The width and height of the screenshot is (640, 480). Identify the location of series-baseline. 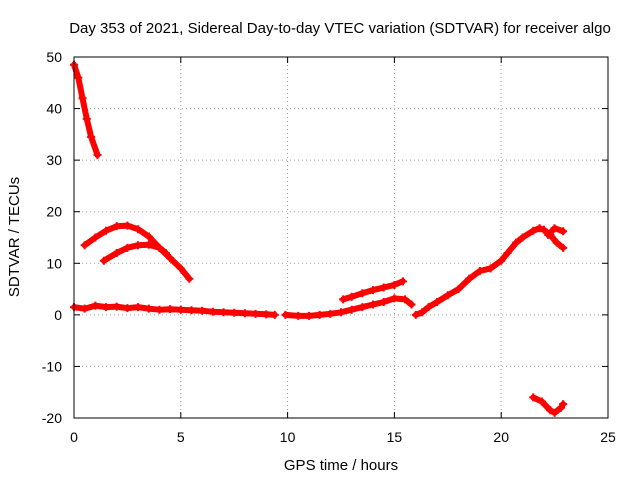
(174, 310).